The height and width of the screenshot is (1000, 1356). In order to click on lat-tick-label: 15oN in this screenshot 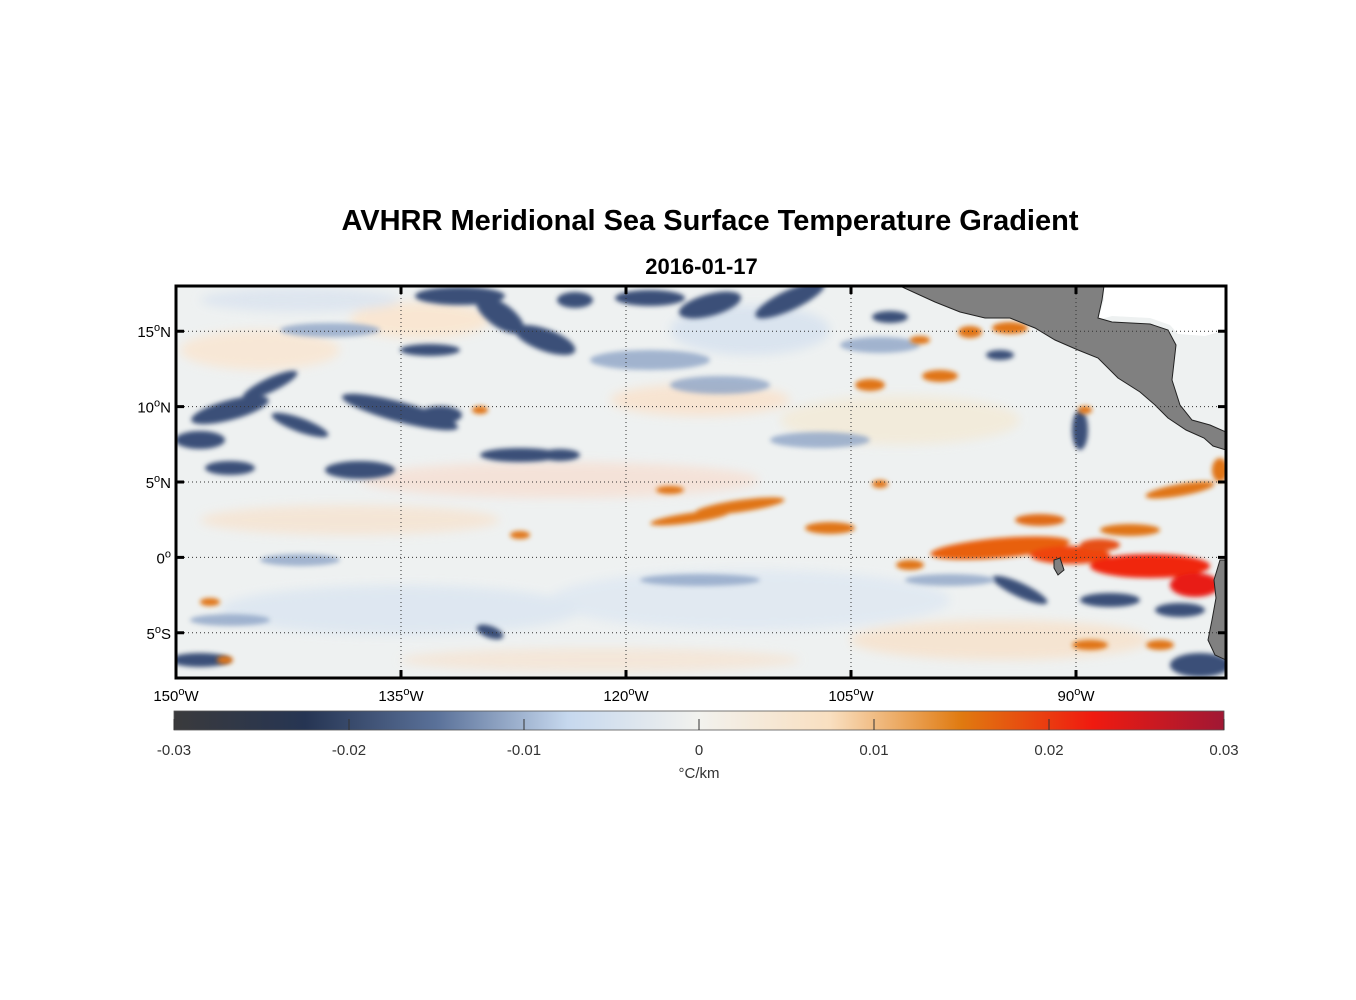, I will do `click(154, 331)`.